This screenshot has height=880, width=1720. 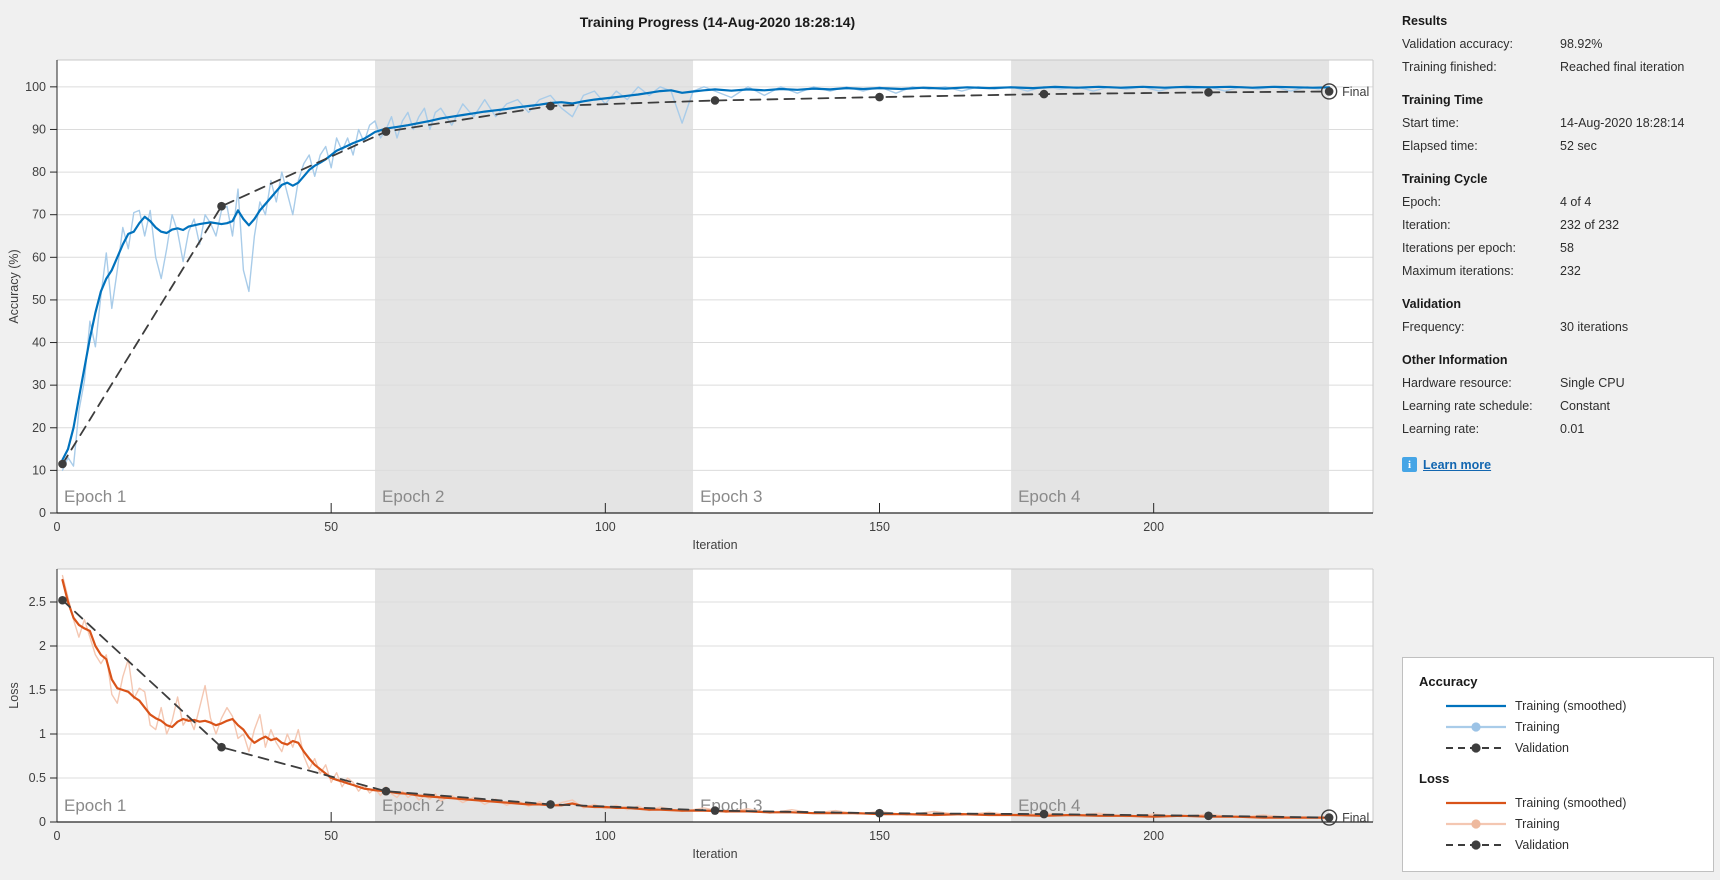 What do you see at coordinates (1355, 818) in the screenshot?
I see `final-label: Final` at bounding box center [1355, 818].